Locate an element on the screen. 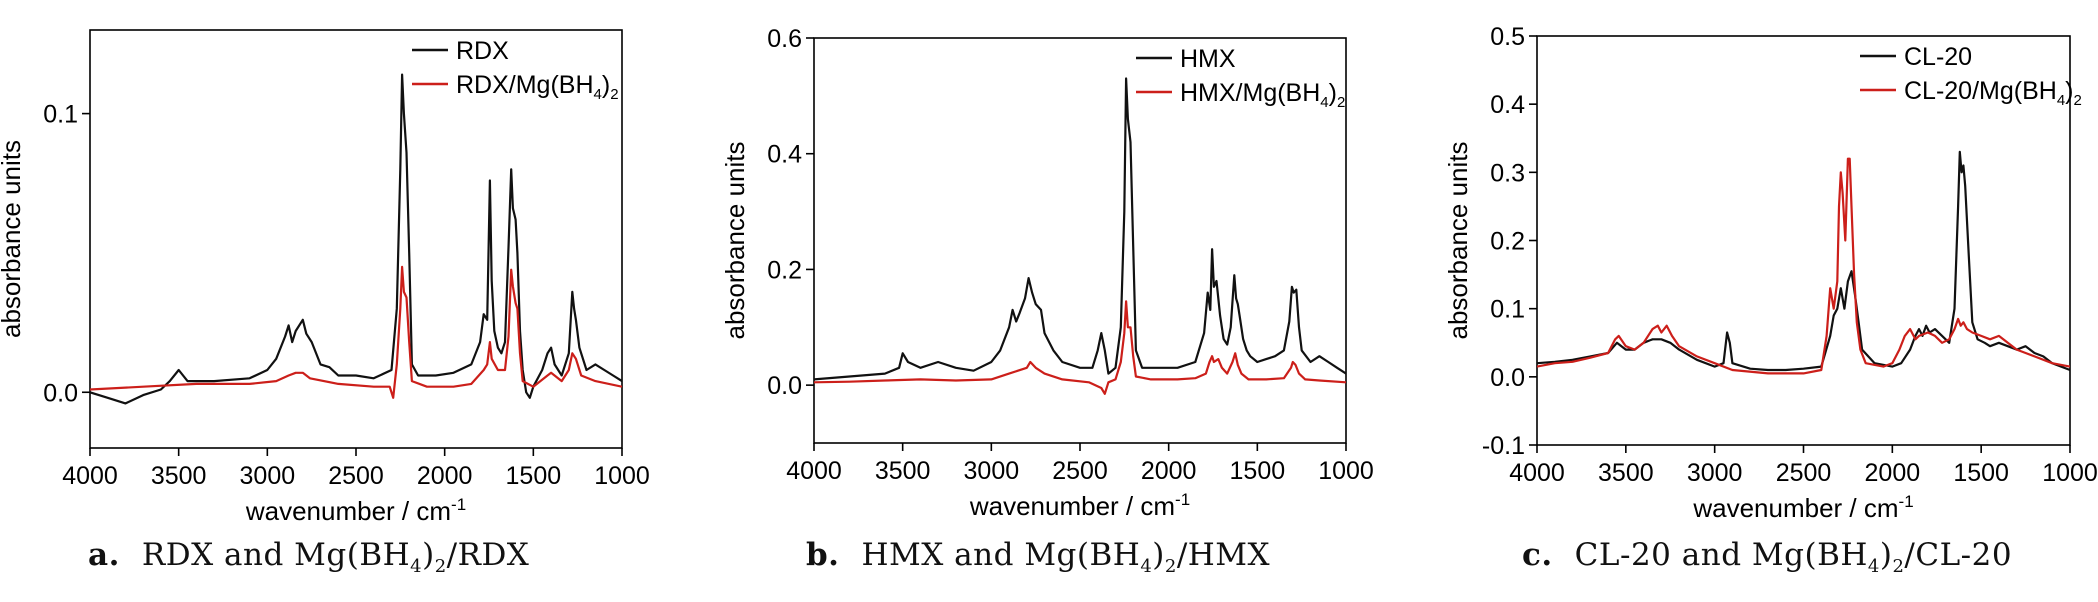  caption-text: RDX and Mg(BH is located at coordinates (276, 555).